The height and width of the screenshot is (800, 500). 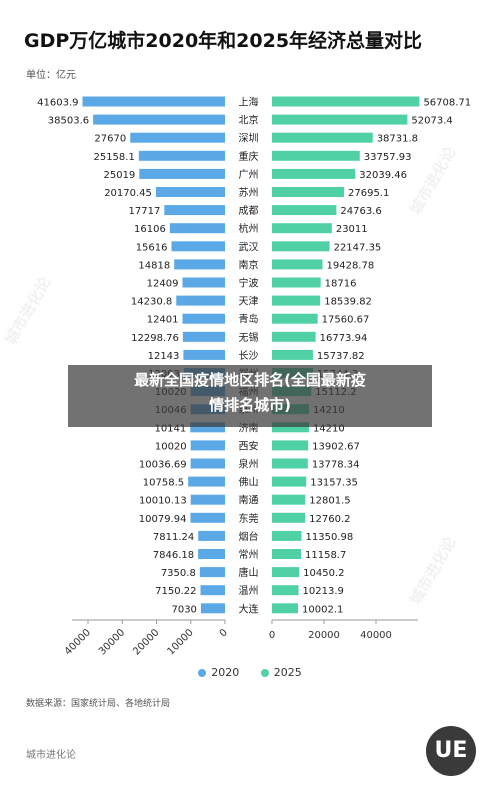 I want to click on data-label-2025: 12760.2, so click(x=329, y=519).